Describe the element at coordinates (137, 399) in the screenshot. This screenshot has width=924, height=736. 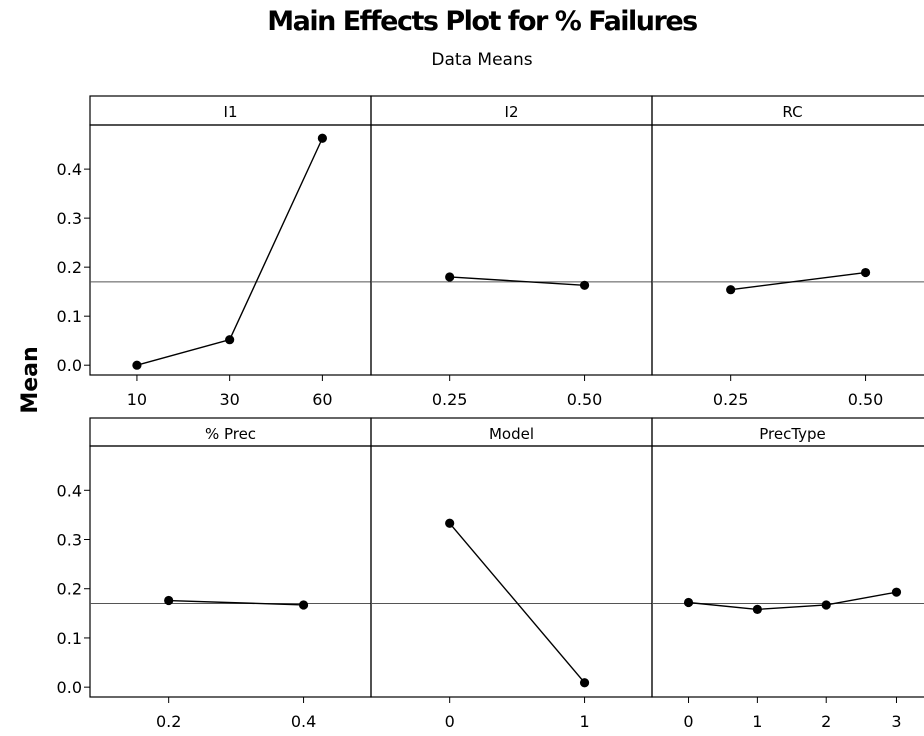
I see `x-tick-label: 10` at that location.